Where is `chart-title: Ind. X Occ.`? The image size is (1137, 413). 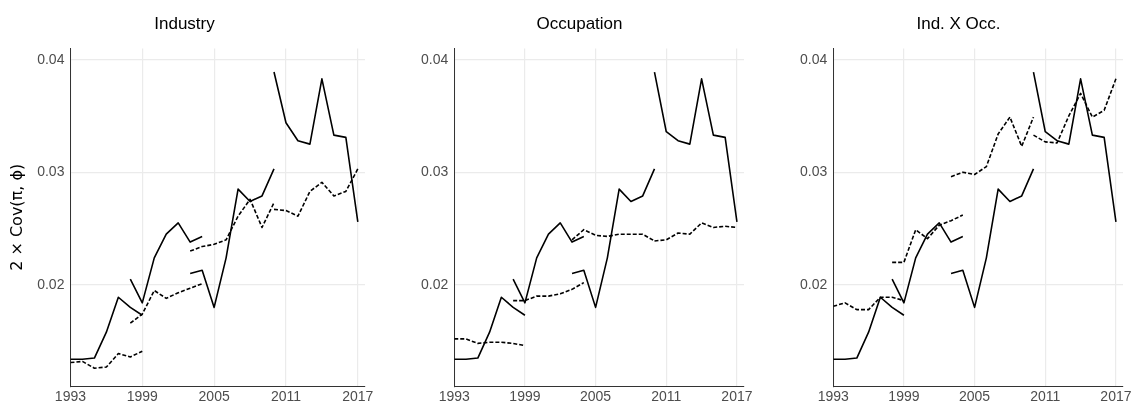
chart-title: Ind. X Occ. is located at coordinates (958, 23).